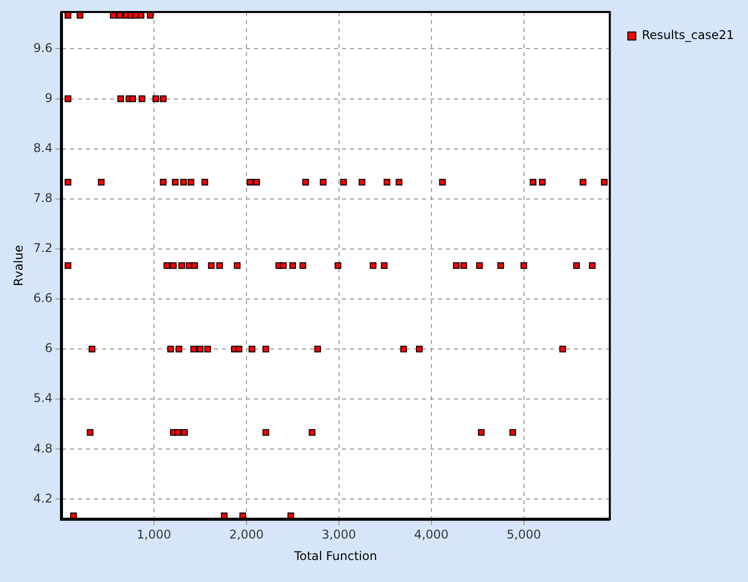 Image resolution: width=748 pixels, height=582 pixels. I want to click on y-tick-label: 7.8, so click(42, 197).